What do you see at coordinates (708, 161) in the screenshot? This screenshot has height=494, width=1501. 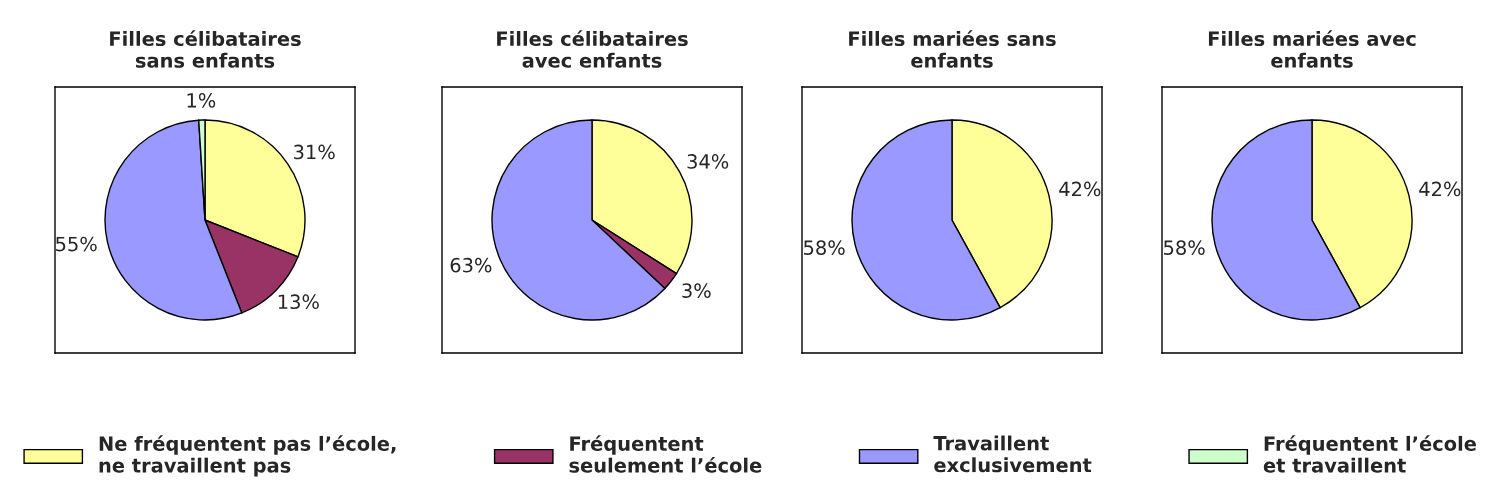 I see `data-label: 34%` at bounding box center [708, 161].